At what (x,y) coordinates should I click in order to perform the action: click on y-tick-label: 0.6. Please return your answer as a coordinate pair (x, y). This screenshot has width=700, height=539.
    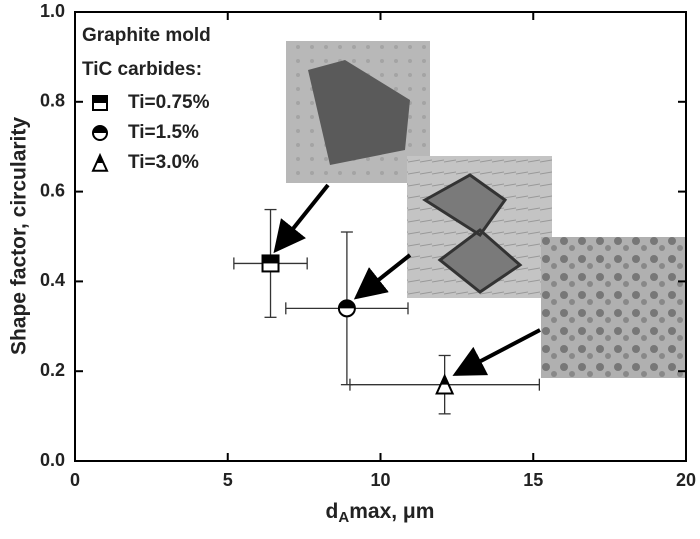
    Looking at the image, I should click on (52, 190).